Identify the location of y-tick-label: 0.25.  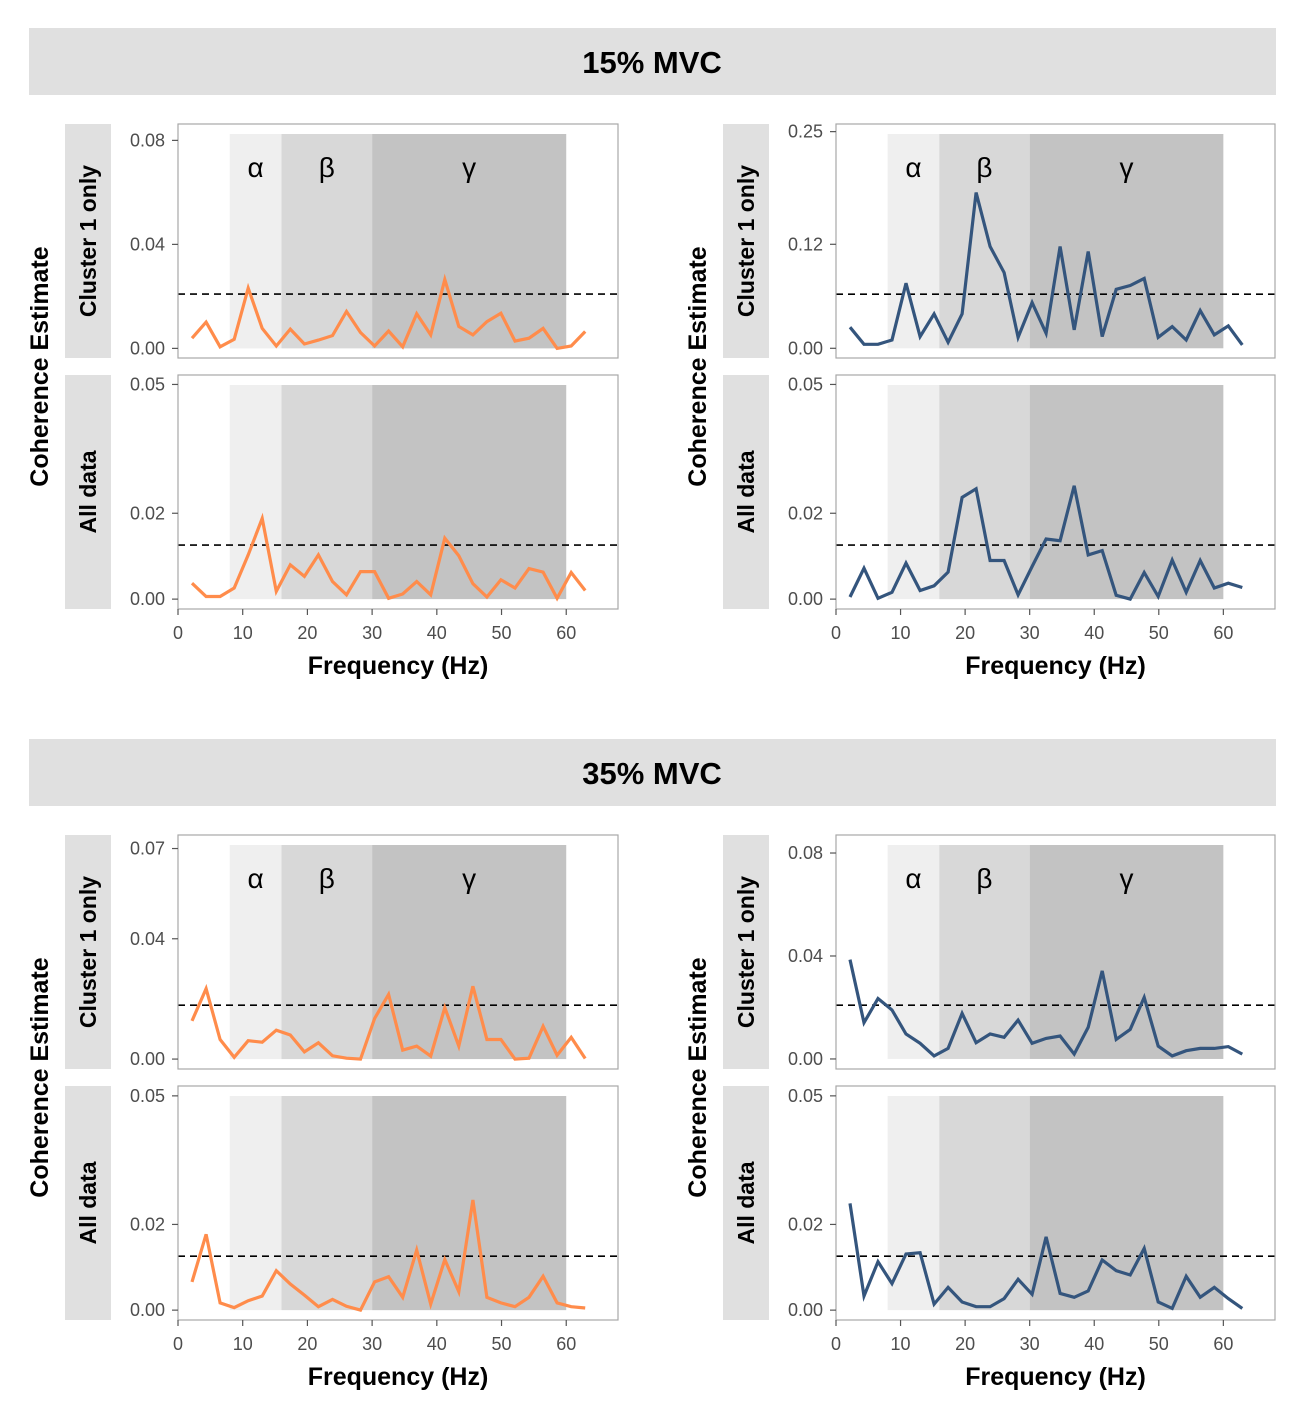
(805, 132).